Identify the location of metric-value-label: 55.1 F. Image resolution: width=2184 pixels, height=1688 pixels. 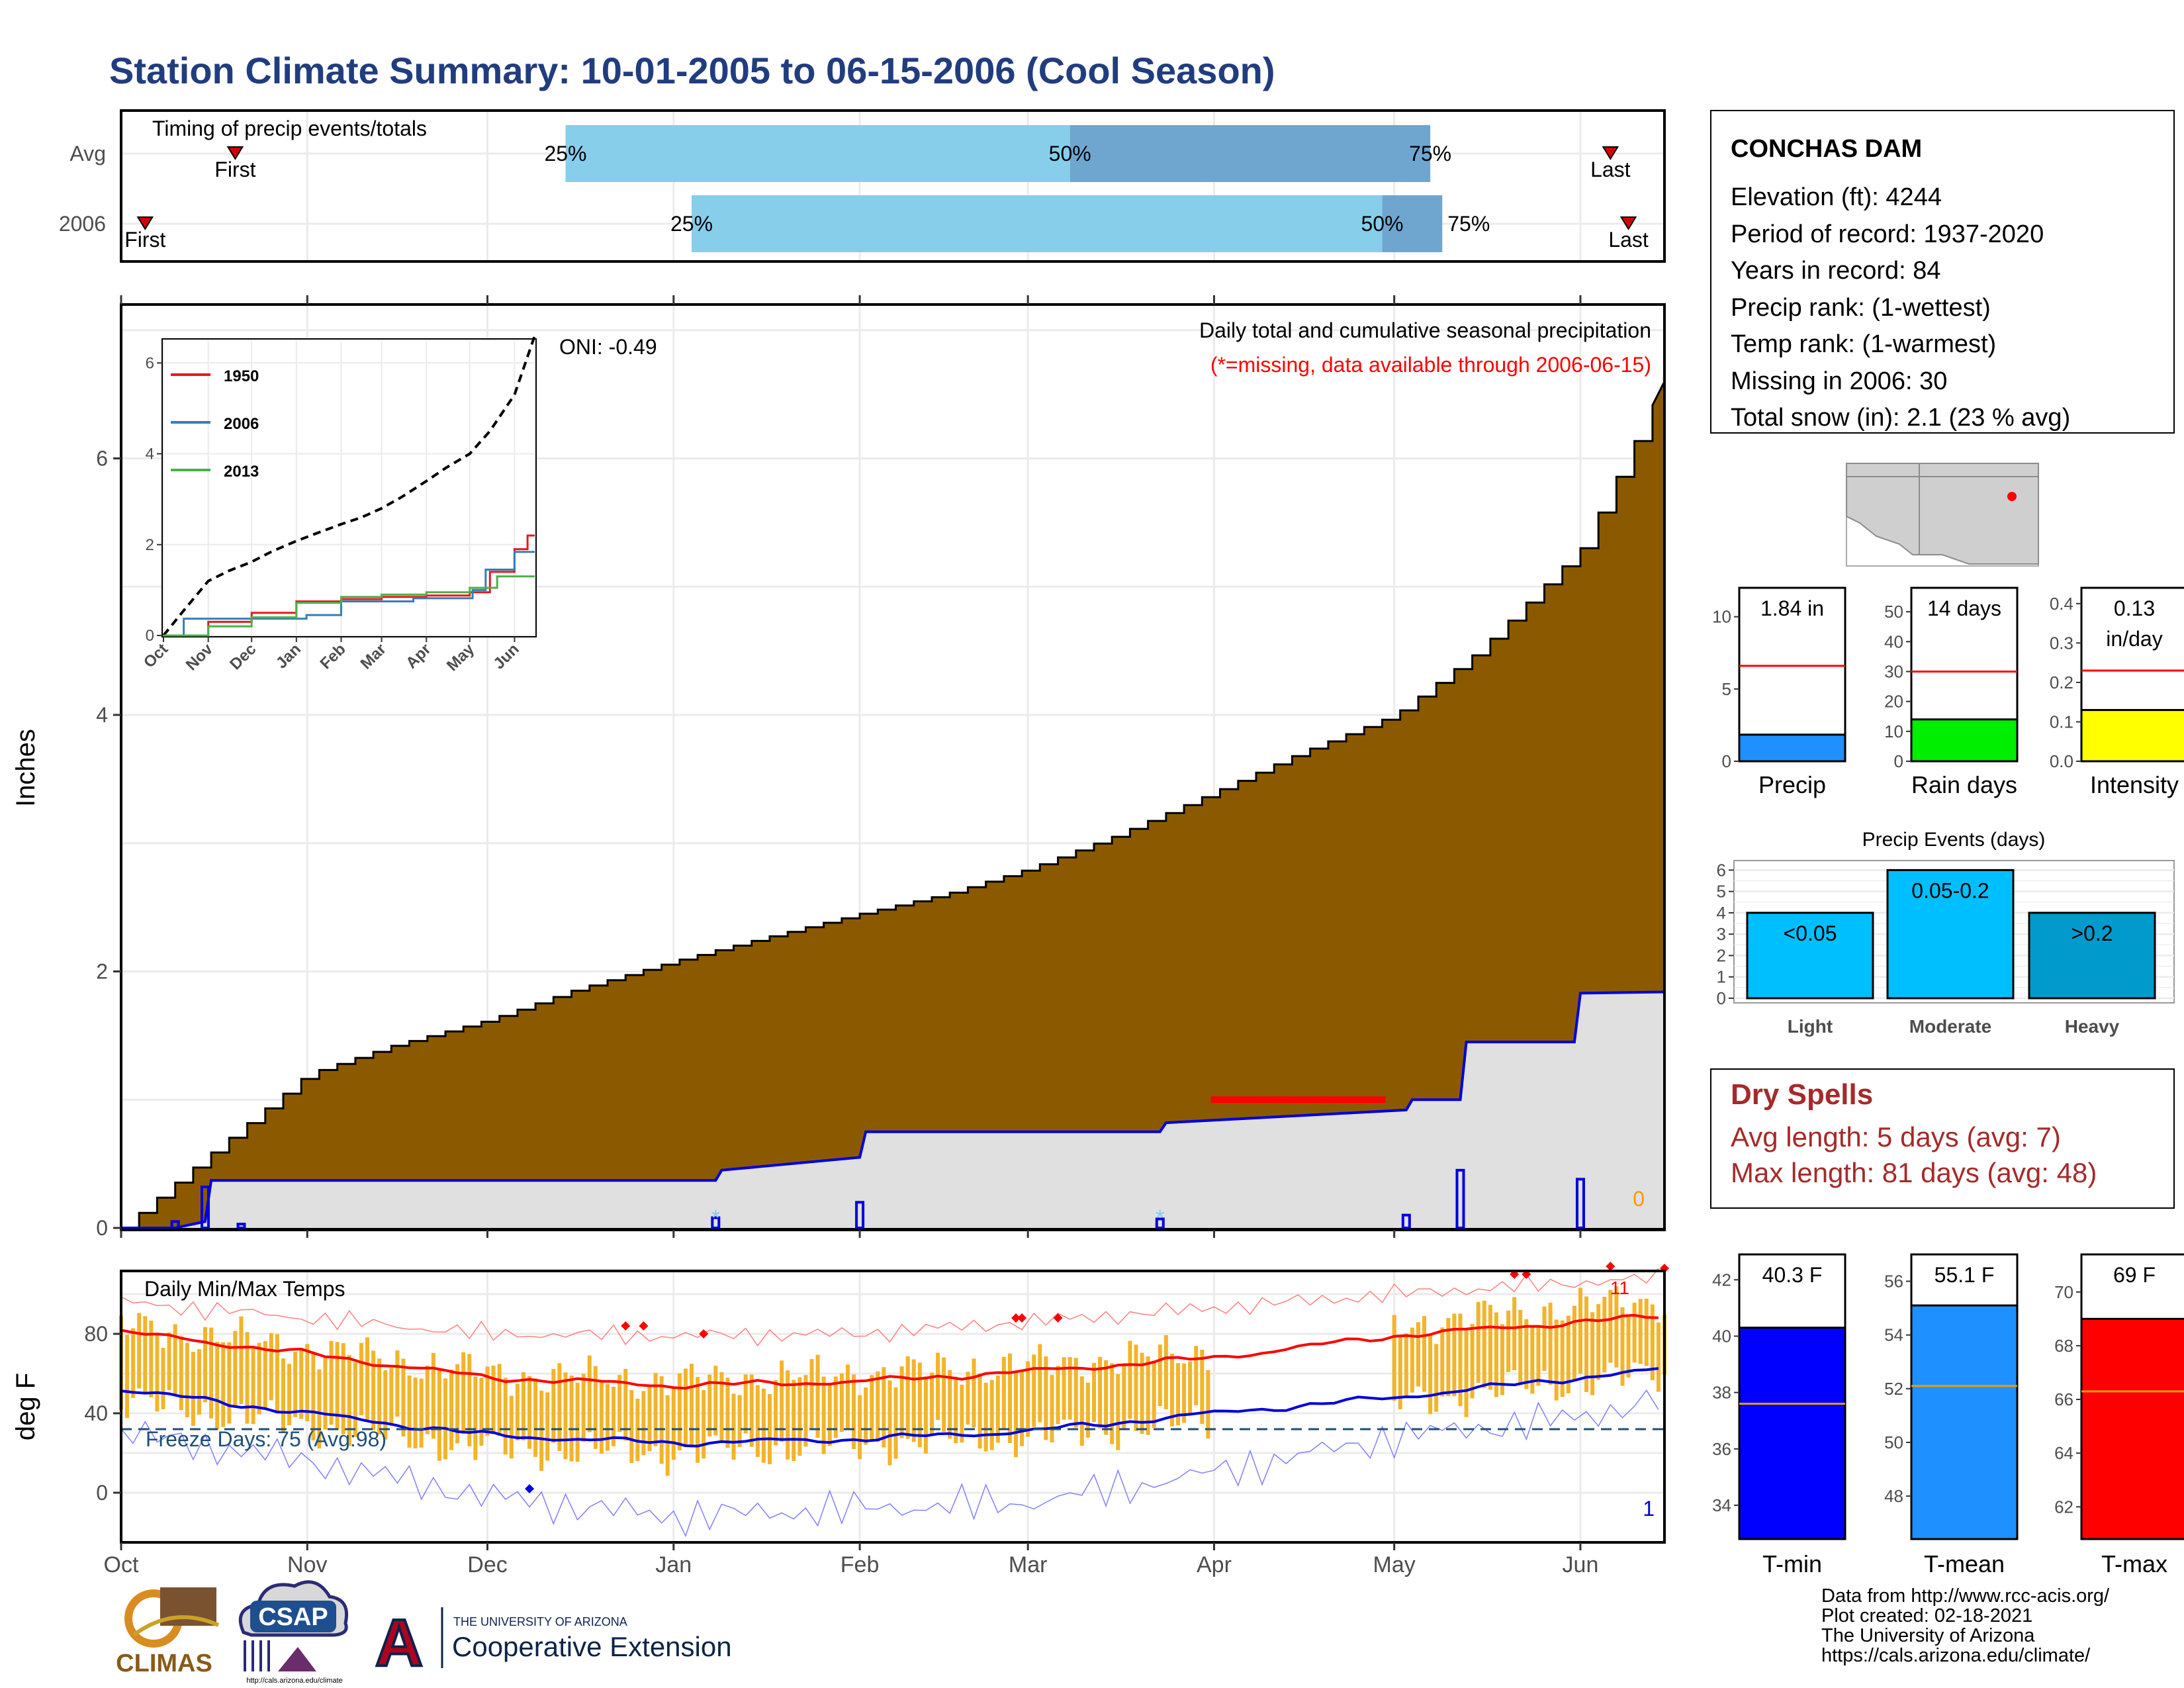
(1965, 1275).